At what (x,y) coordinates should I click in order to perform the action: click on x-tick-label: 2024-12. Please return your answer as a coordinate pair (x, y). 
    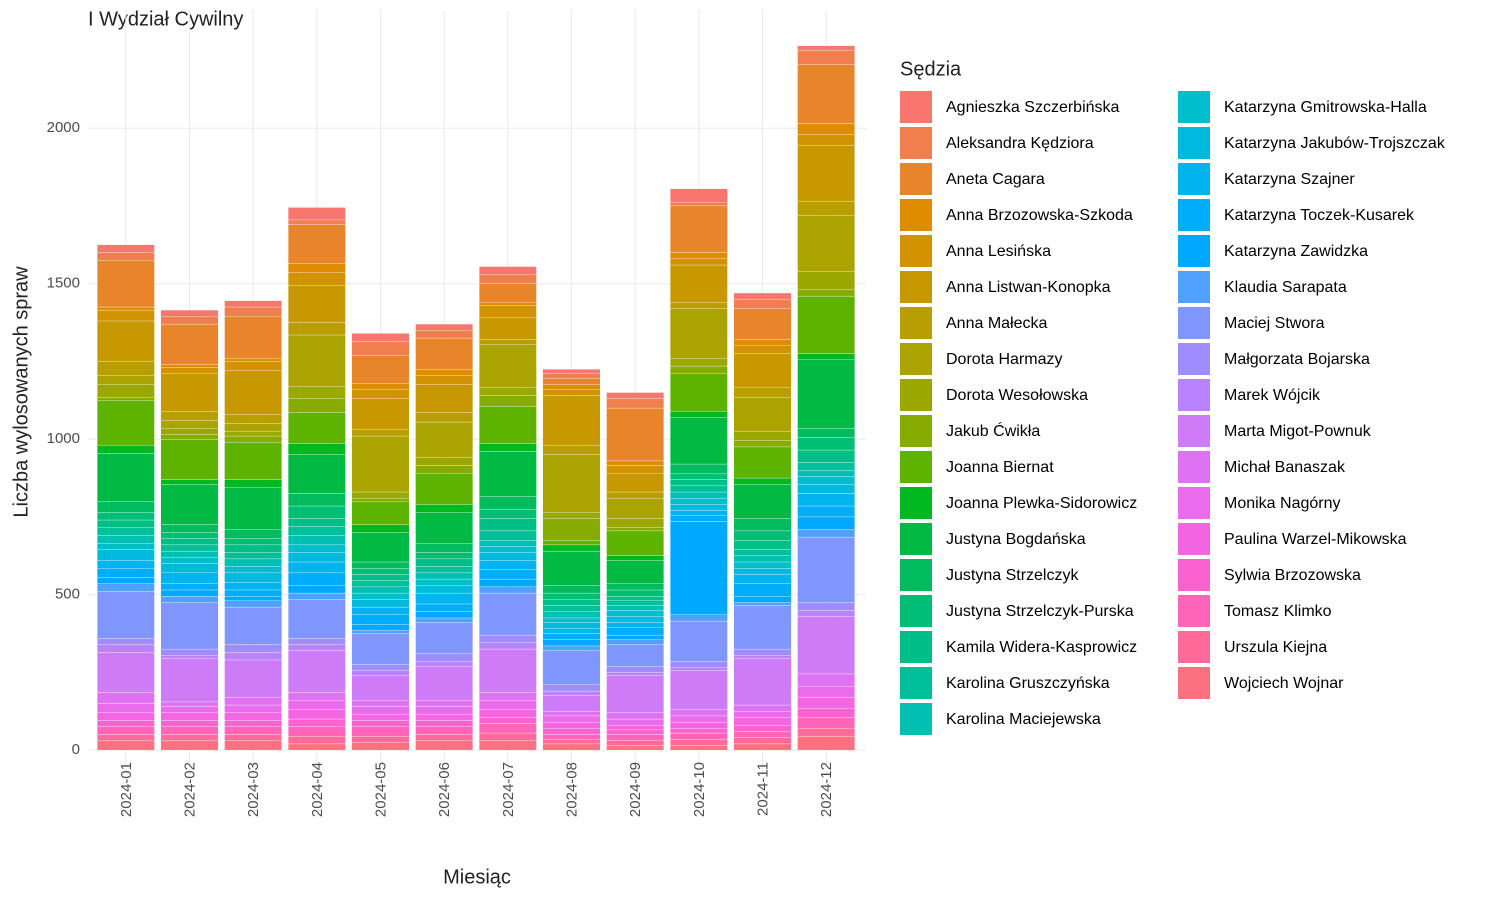
    Looking at the image, I should click on (826, 789).